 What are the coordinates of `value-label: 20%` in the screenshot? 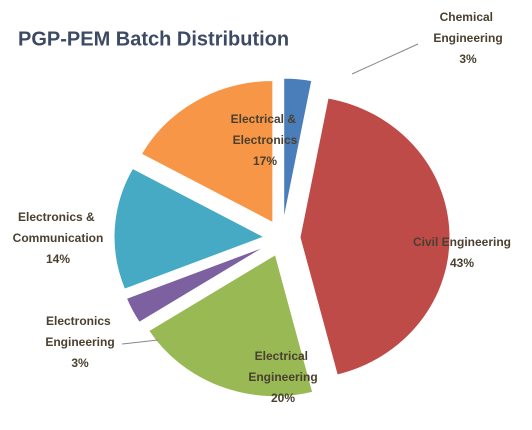 It's located at (283, 398).